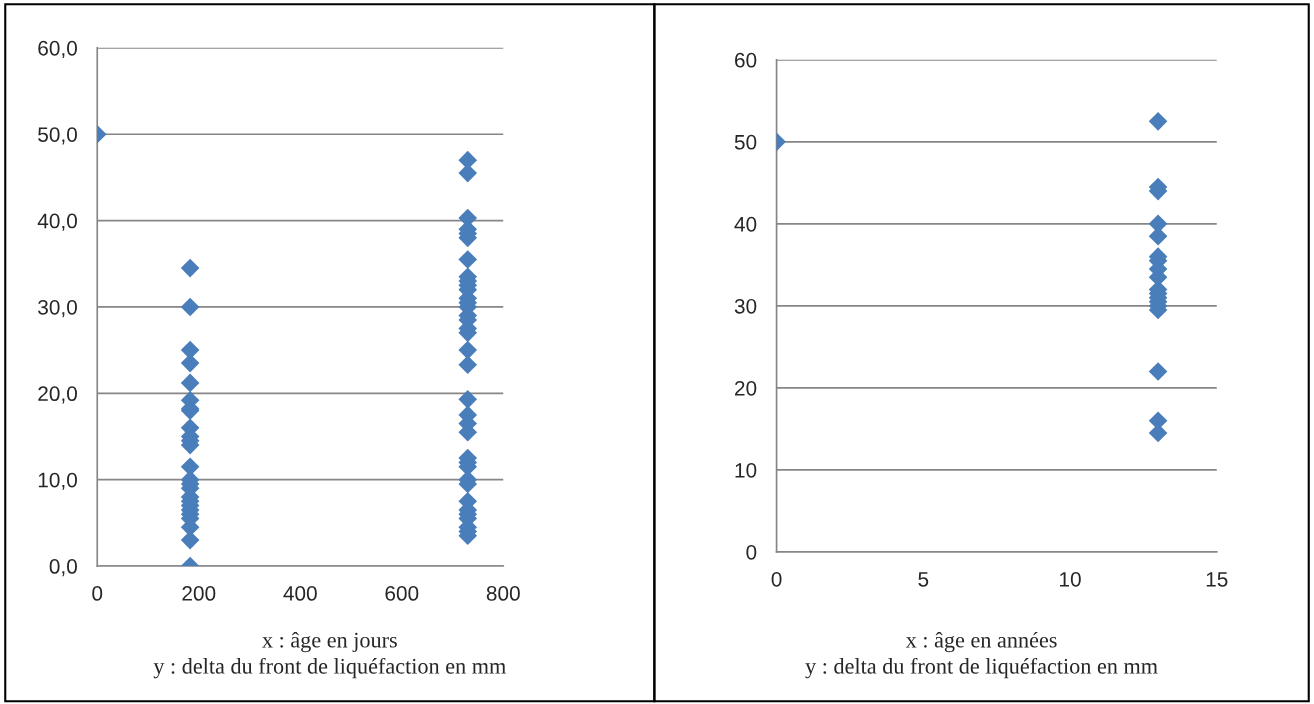 Image resolution: width=1314 pixels, height=704 pixels. What do you see at coordinates (745, 224) in the screenshot?
I see `y-tick-label: 40` at bounding box center [745, 224].